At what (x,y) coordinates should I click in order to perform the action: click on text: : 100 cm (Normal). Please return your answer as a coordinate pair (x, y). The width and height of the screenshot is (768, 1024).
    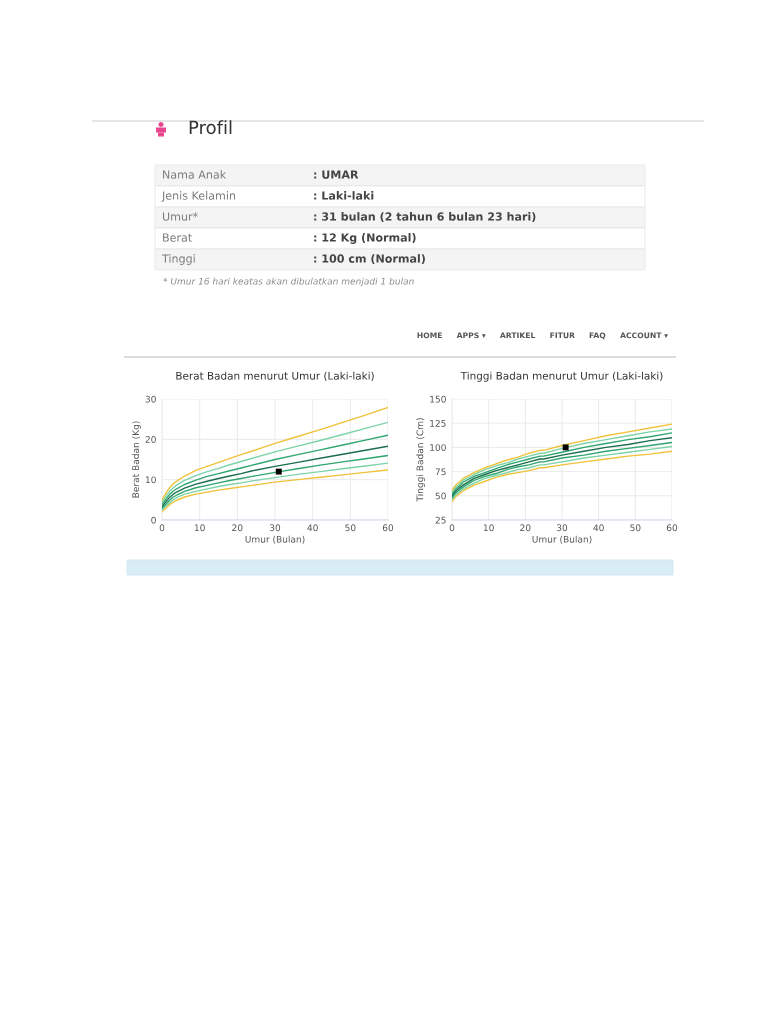
    Looking at the image, I should click on (369, 259).